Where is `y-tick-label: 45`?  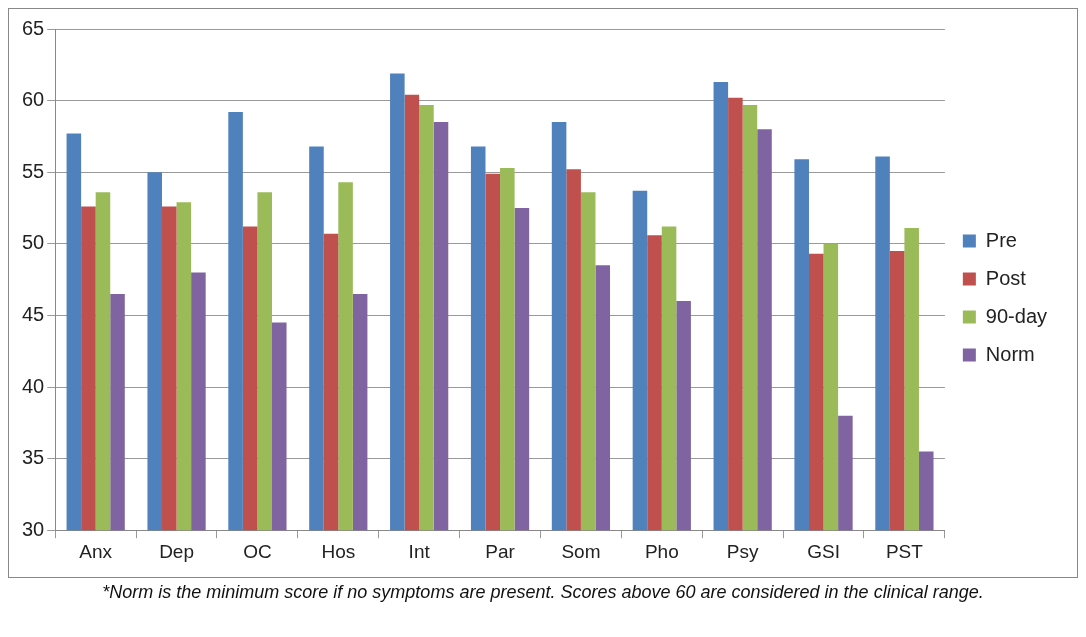 y-tick-label: 45 is located at coordinates (33, 313).